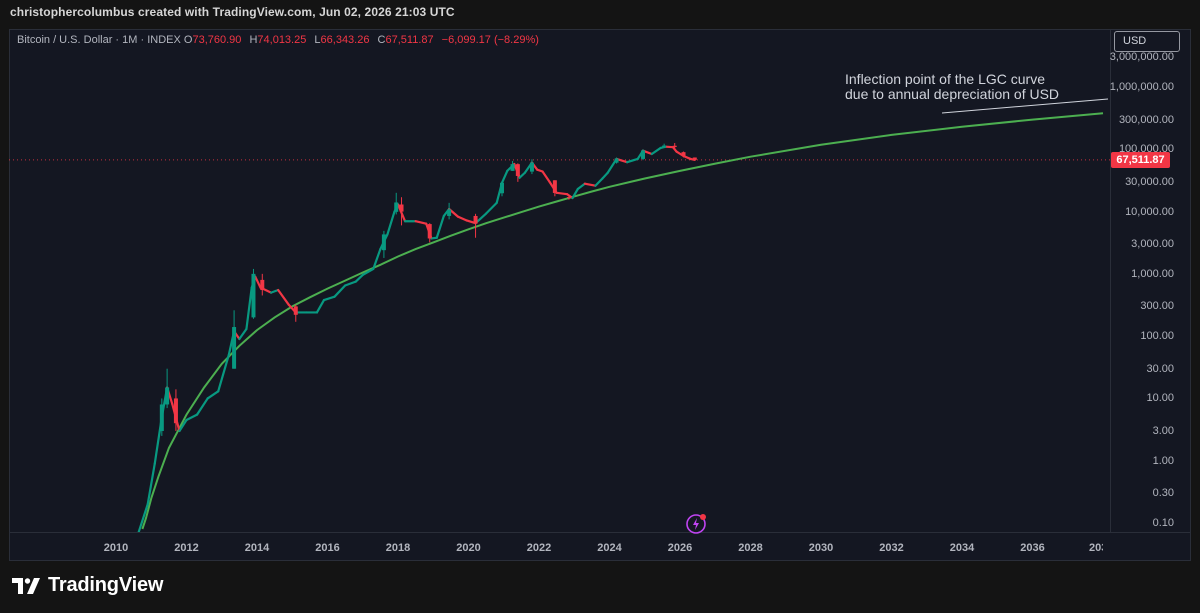 This screenshot has height=613, width=1200. I want to click on price-tick-label: 10.00, so click(1160, 398).